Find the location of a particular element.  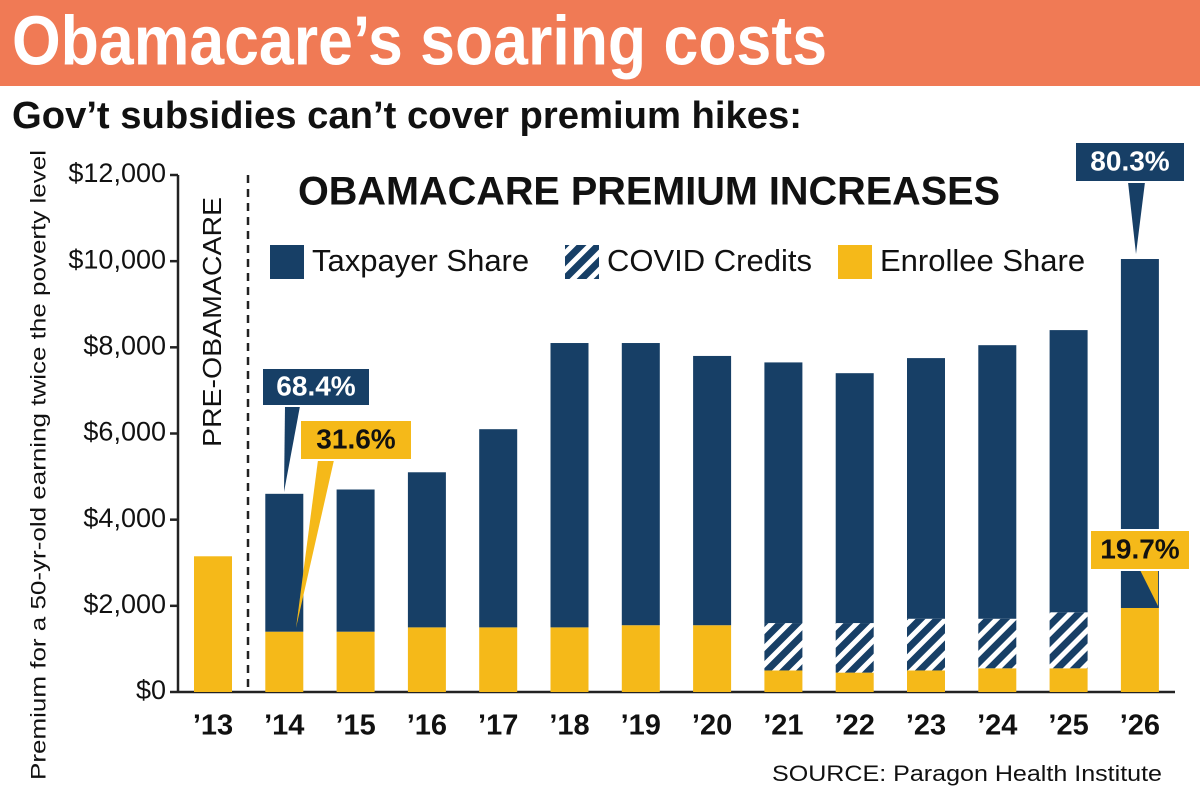

x-tick-label: ’19 is located at coordinates (641, 726).